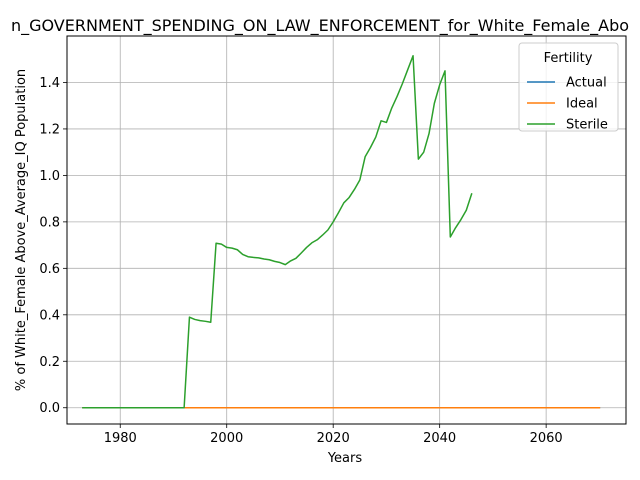 The height and width of the screenshot is (480, 640). I want to click on legend-box, so click(568, 87).